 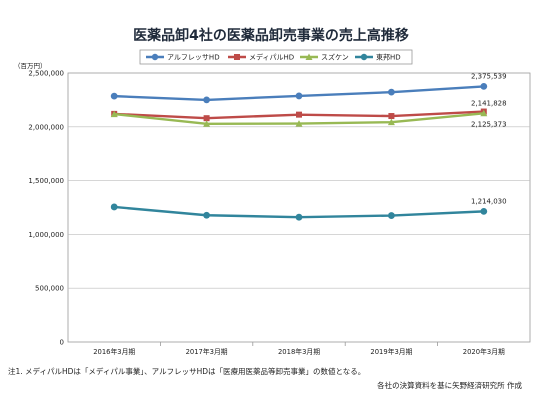 I want to click on x-tick-label: 2018年3月期, so click(x=299, y=351).